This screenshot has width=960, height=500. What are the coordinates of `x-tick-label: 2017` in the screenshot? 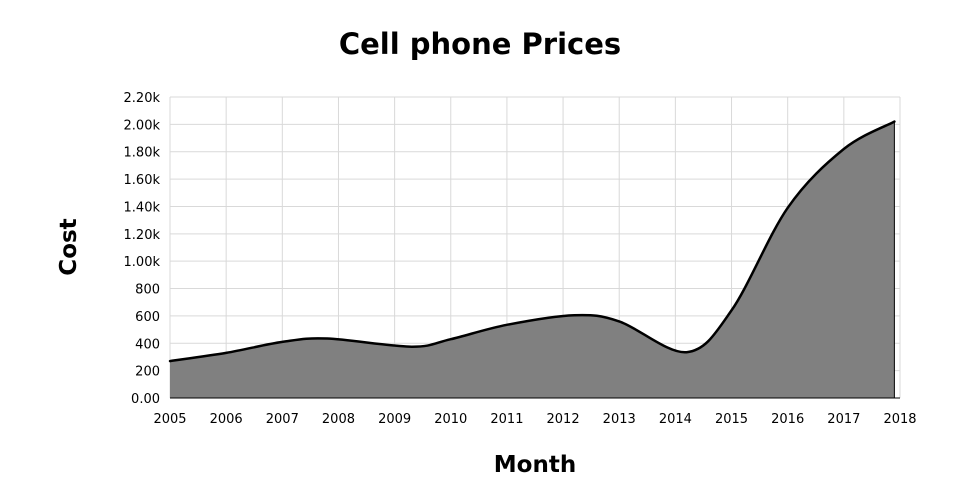 It's located at (843, 419).